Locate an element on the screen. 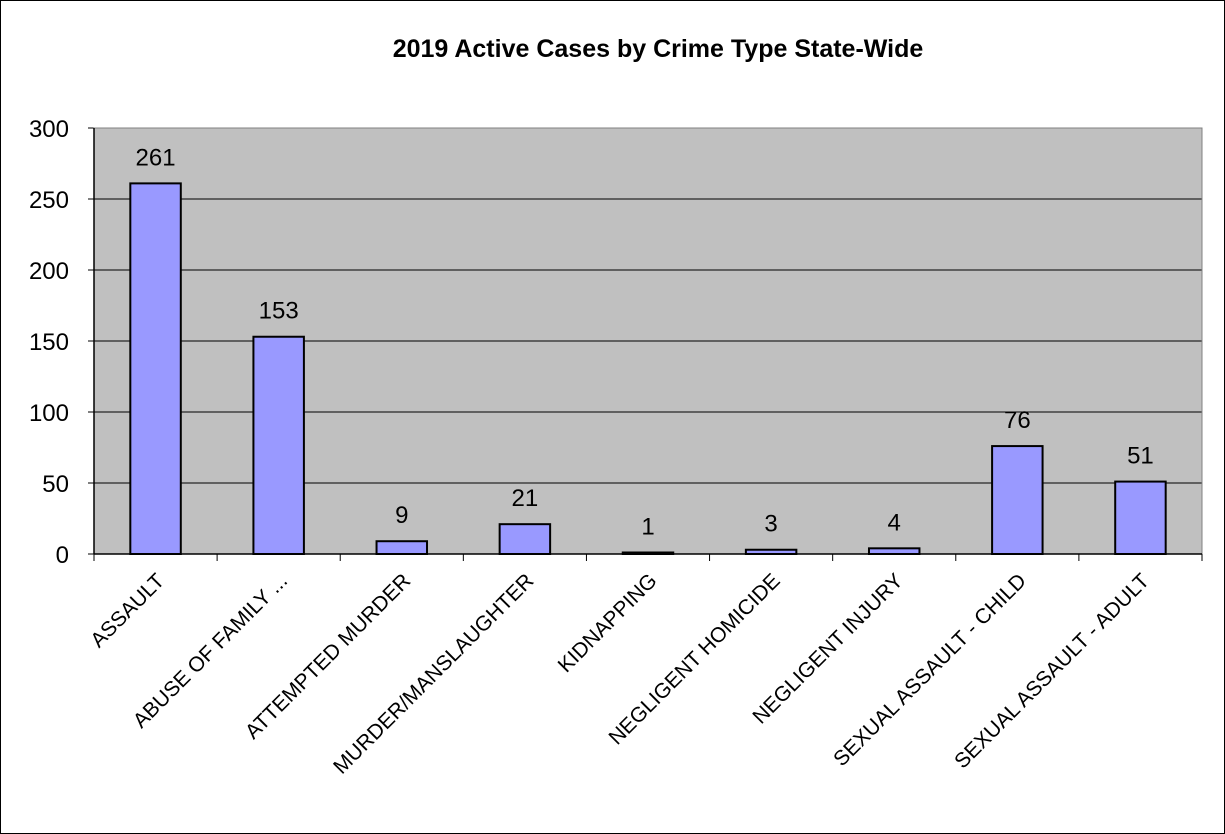 This screenshot has width=1225, height=834. data-label: 76 is located at coordinates (1017, 420).